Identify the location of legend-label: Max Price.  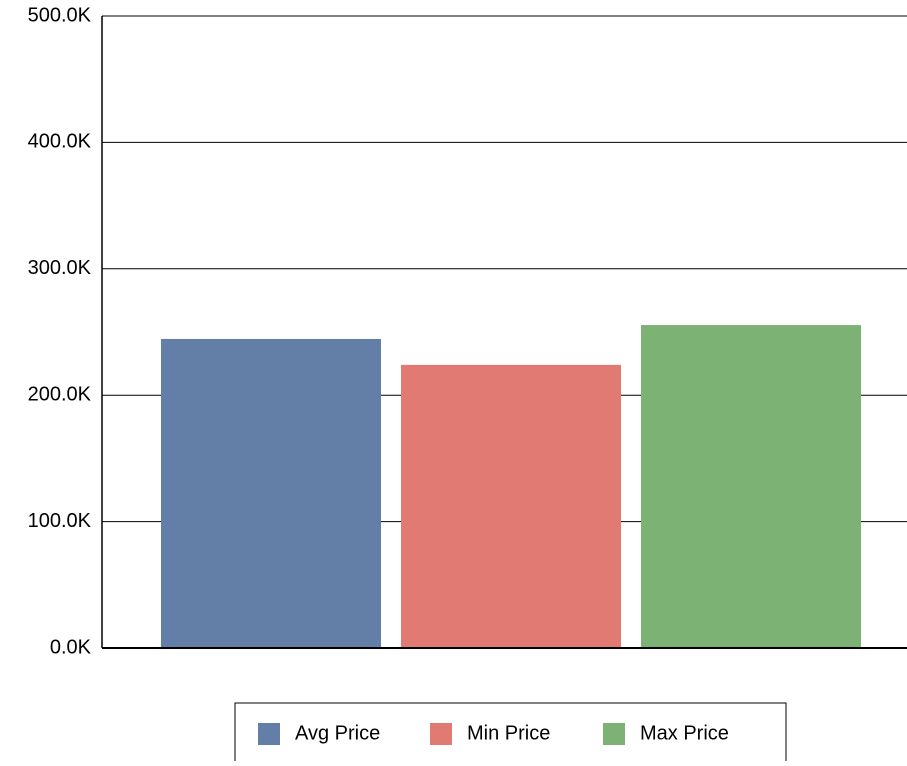
(684, 733).